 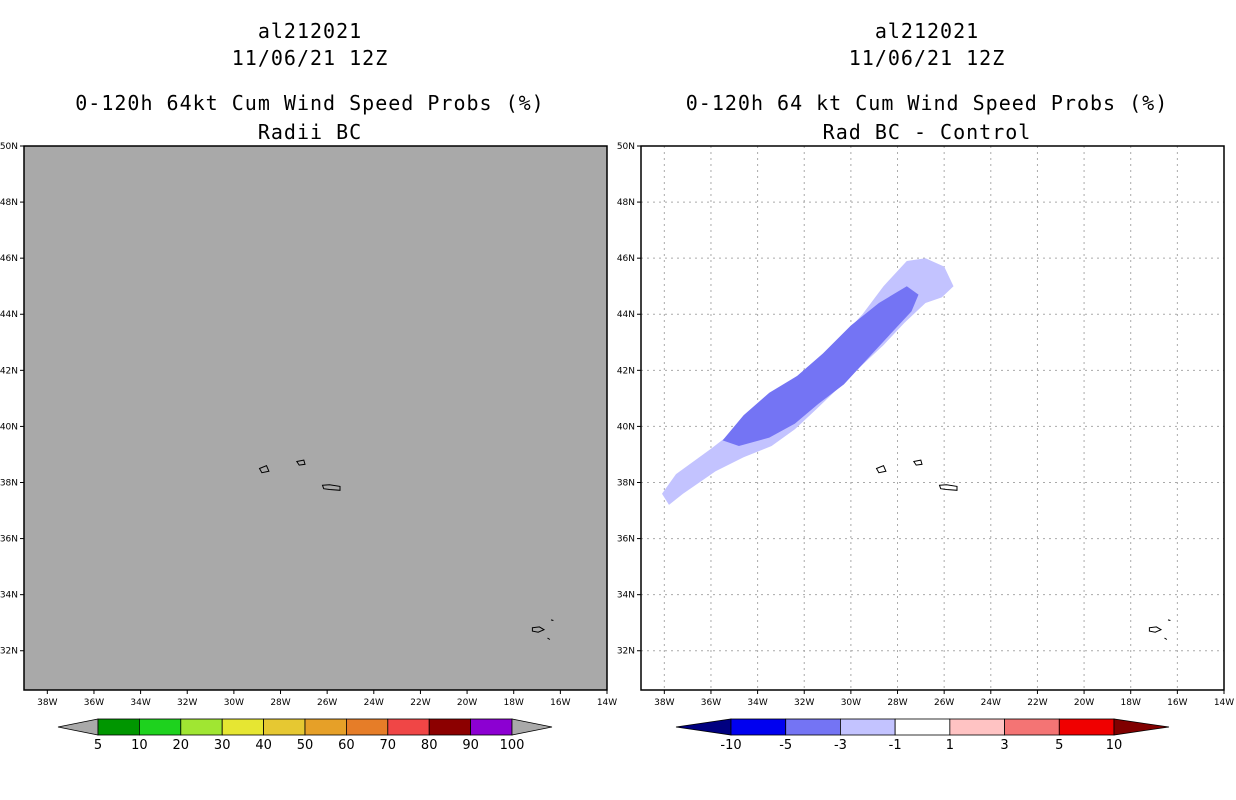 I want to click on colorbar-label: 60, so click(x=346, y=745).